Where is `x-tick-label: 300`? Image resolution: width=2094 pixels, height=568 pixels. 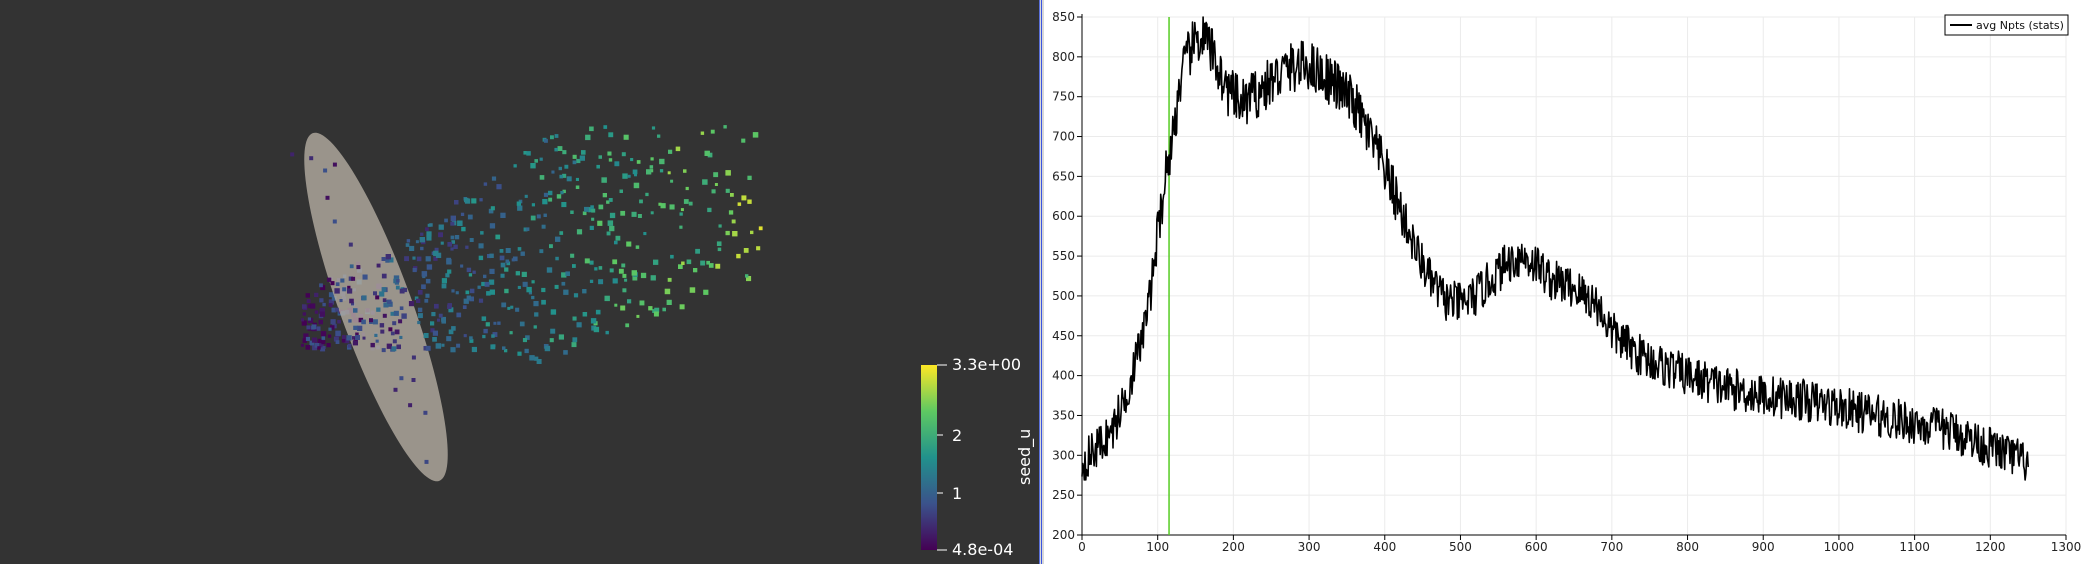
x-tick-label: 300 is located at coordinates (1309, 547).